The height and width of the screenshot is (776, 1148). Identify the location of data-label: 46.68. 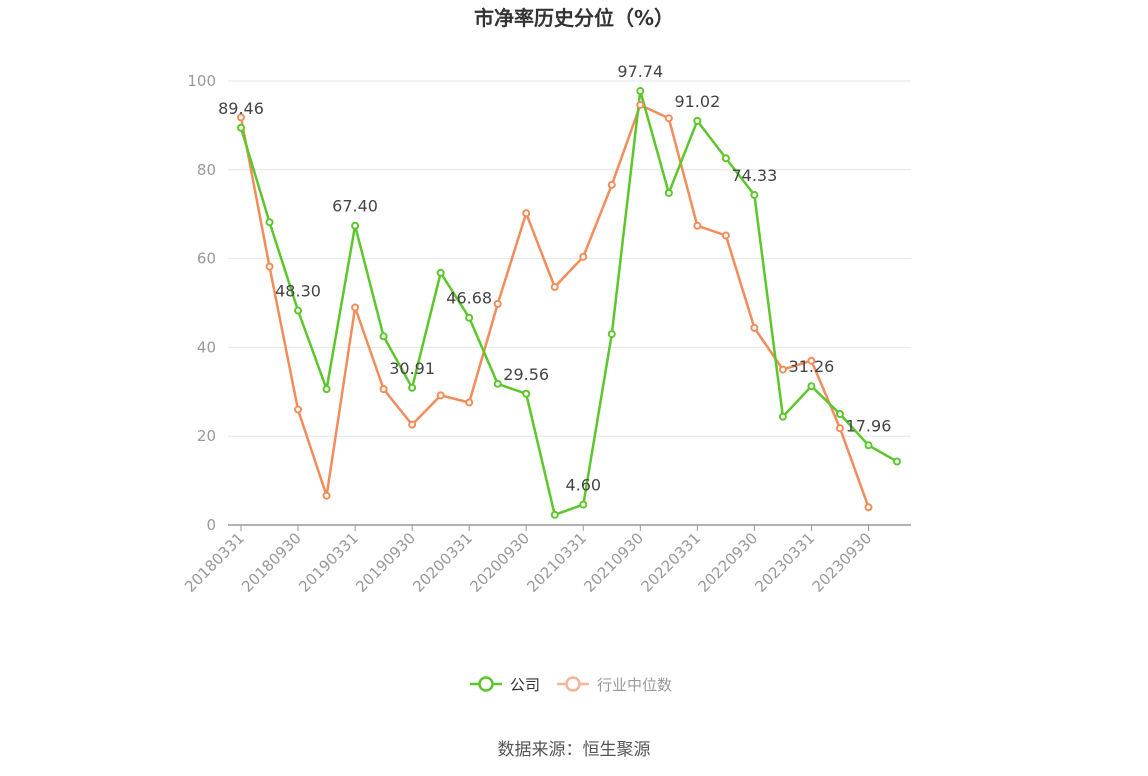
(469, 298).